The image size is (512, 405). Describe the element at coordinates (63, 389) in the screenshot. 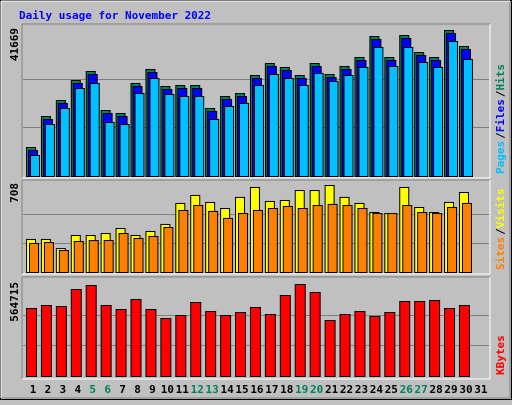

I see `x-tick-label: 3` at that location.